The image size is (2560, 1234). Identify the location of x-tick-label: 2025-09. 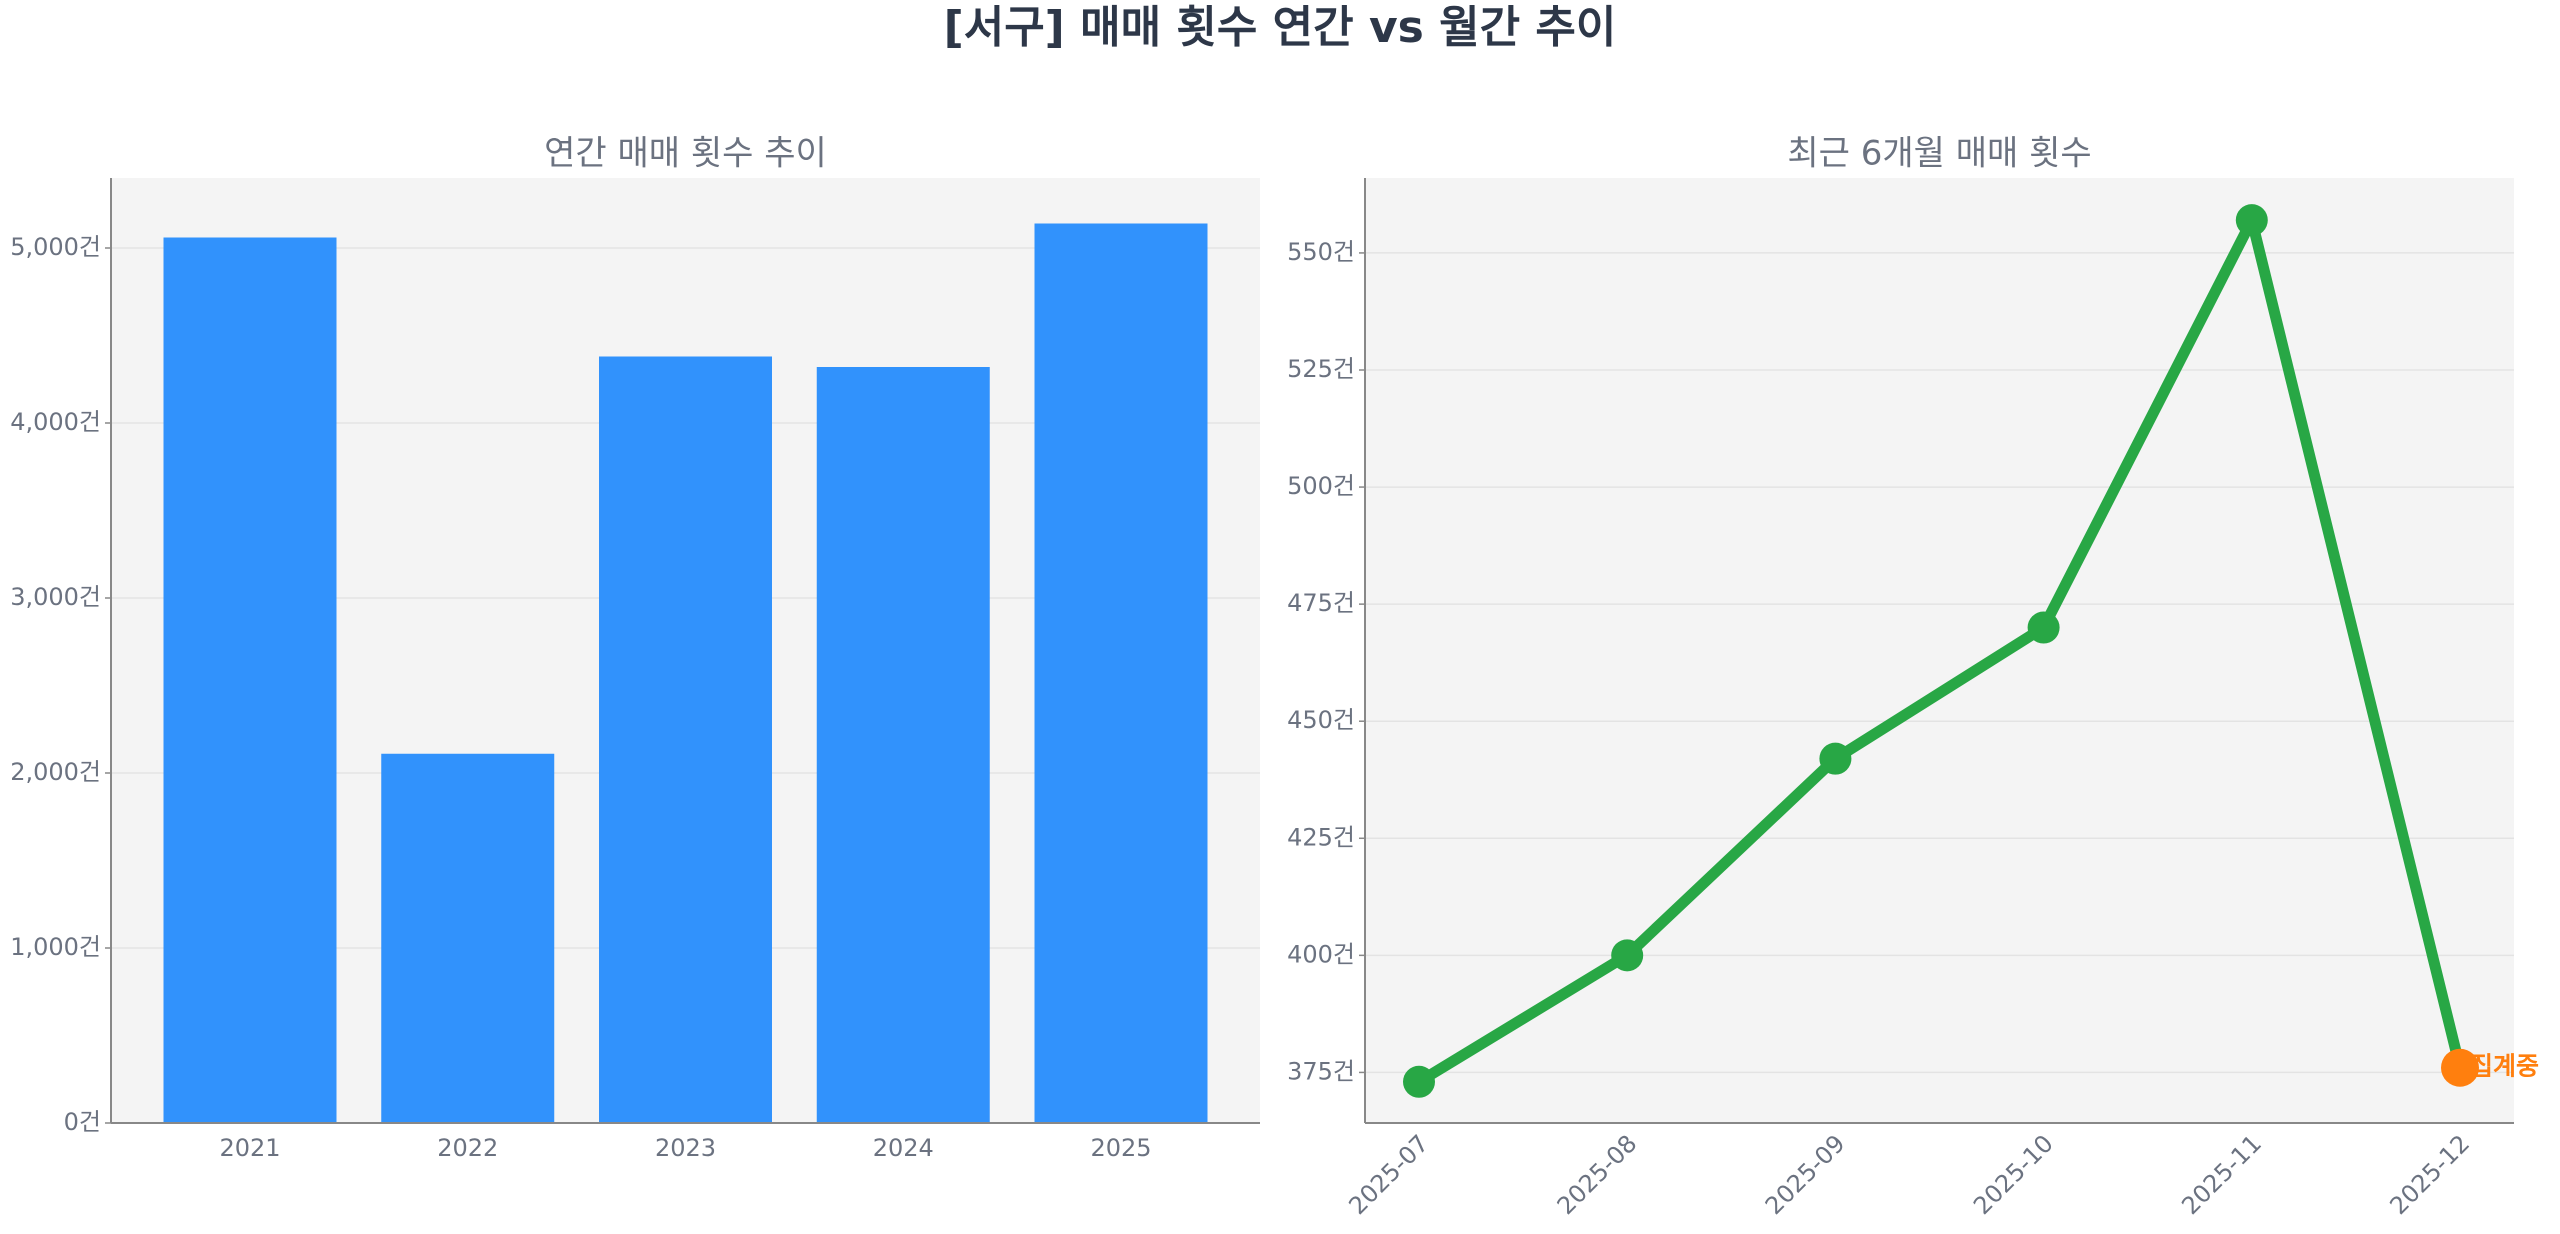
(1805, 1174).